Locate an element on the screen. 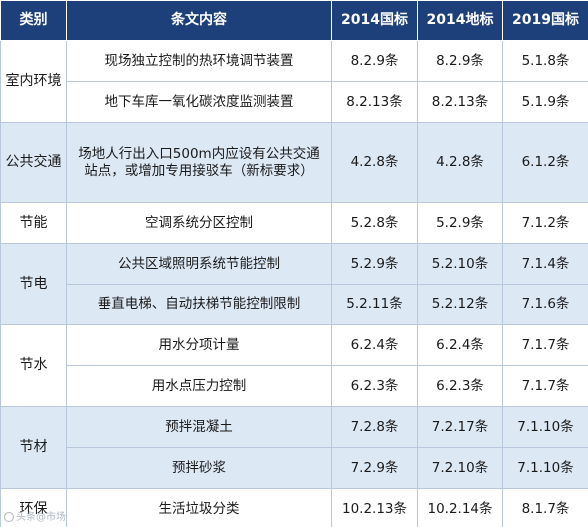  value-2019-national: 5.1.9条 is located at coordinates (545, 102).